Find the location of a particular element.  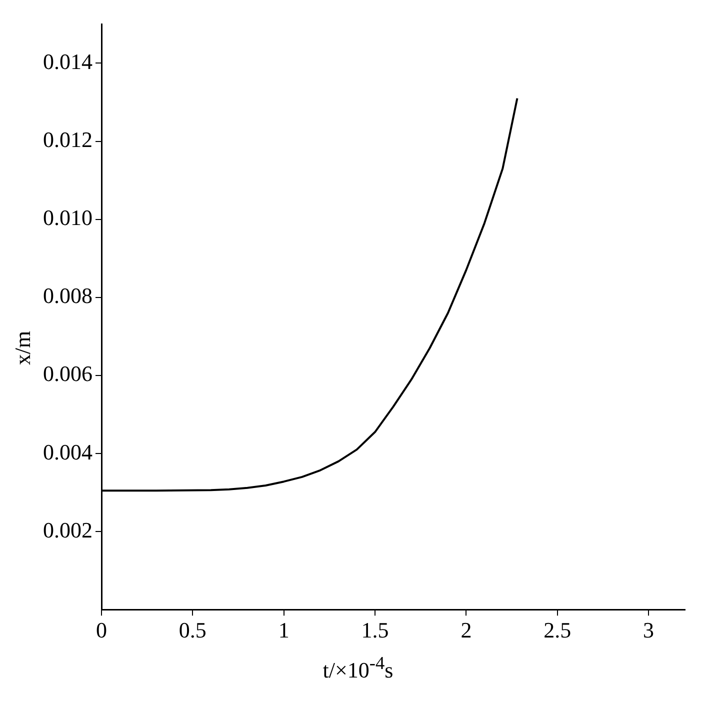

y-tick-label: 0.014 is located at coordinates (67, 61).